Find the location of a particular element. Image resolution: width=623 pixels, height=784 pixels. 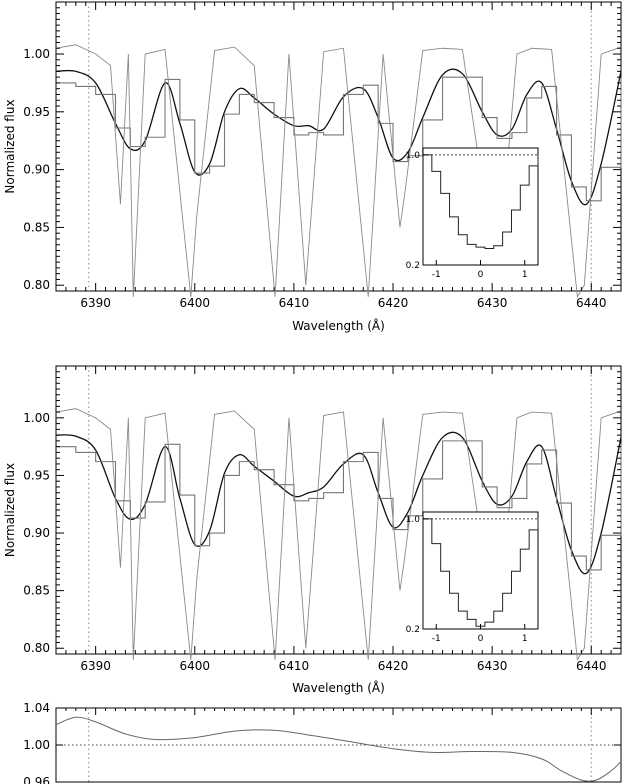

series-observed-binned is located at coordinates (339, 139).